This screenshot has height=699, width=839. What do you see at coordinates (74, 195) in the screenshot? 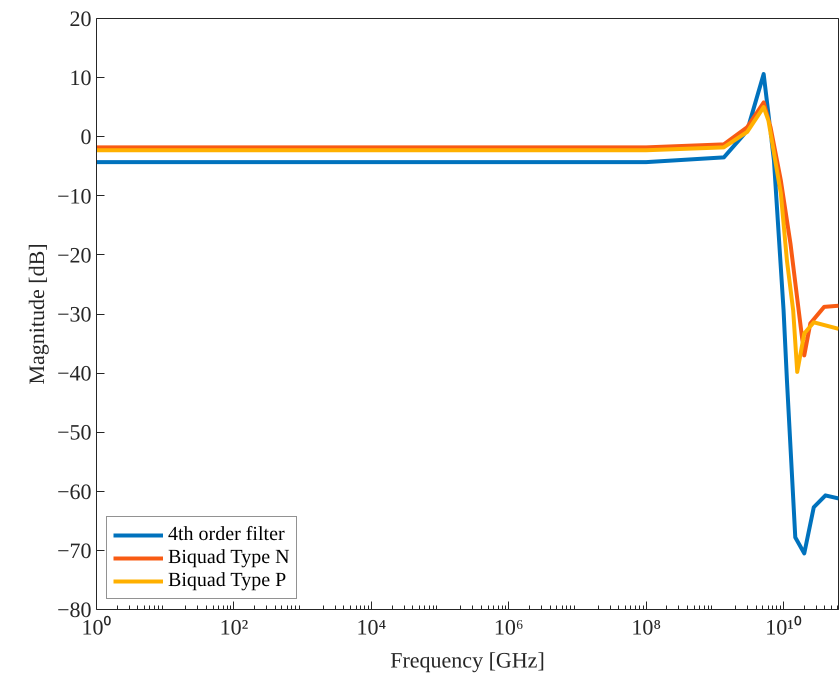
I see `y-tick-label: −10` at bounding box center [74, 195].